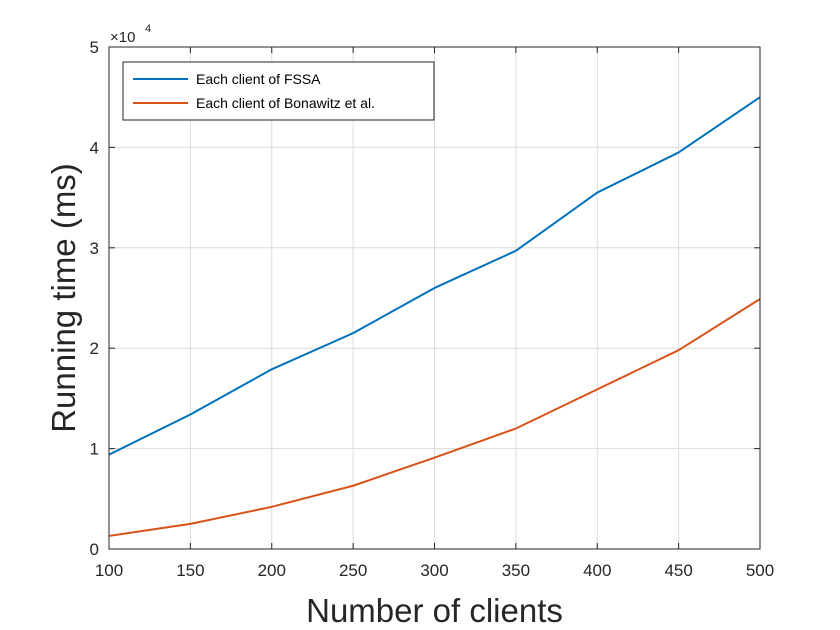  I want to click on y-tick-label: 0, so click(94, 549).